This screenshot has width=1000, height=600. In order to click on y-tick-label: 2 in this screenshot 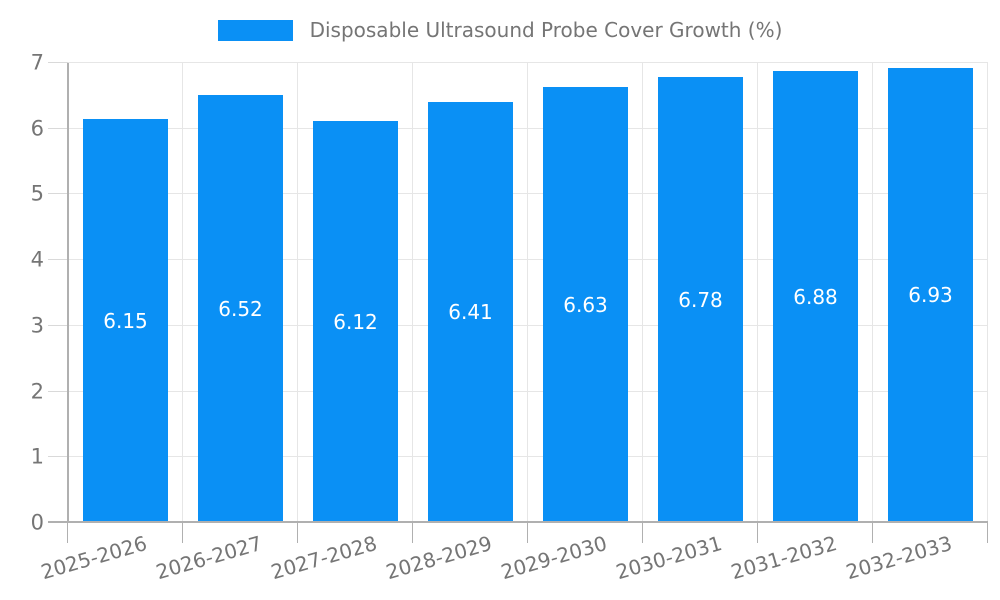, I will do `click(37, 391)`.